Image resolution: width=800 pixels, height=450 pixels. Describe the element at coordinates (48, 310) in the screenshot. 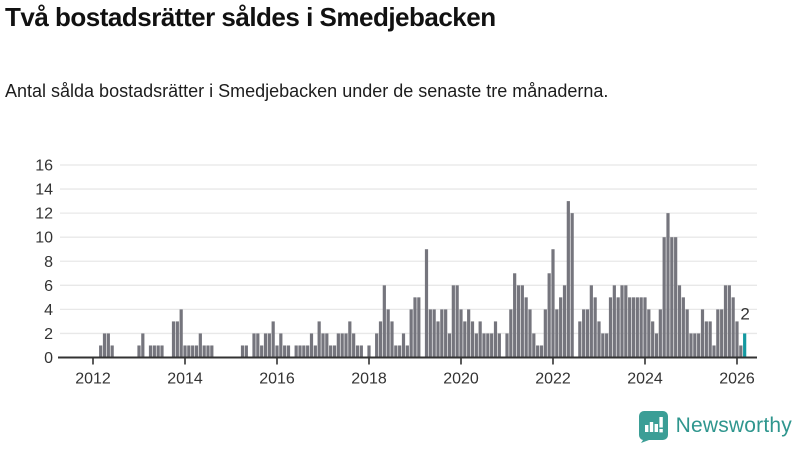

I see `y-tick-label: 4` at that location.